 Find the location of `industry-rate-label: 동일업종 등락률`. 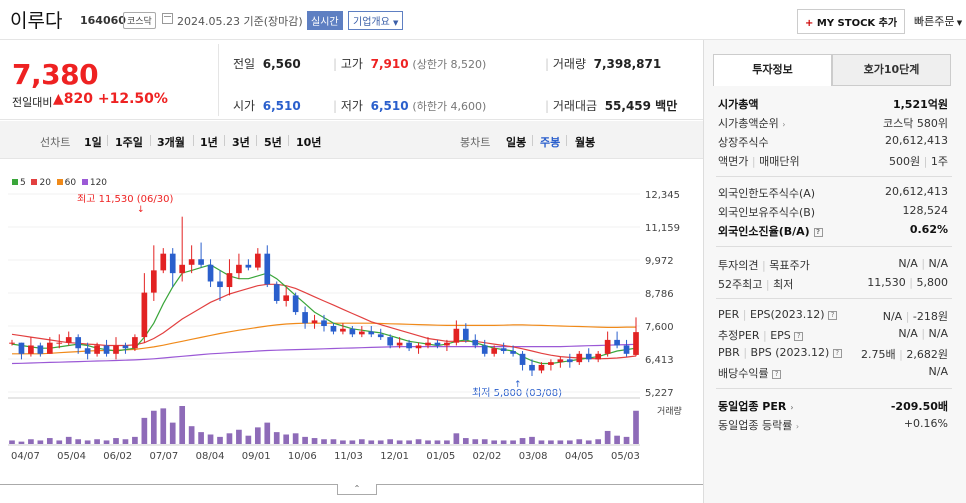

industry-rate-label: 동일업종 등락률 is located at coordinates (755, 425).